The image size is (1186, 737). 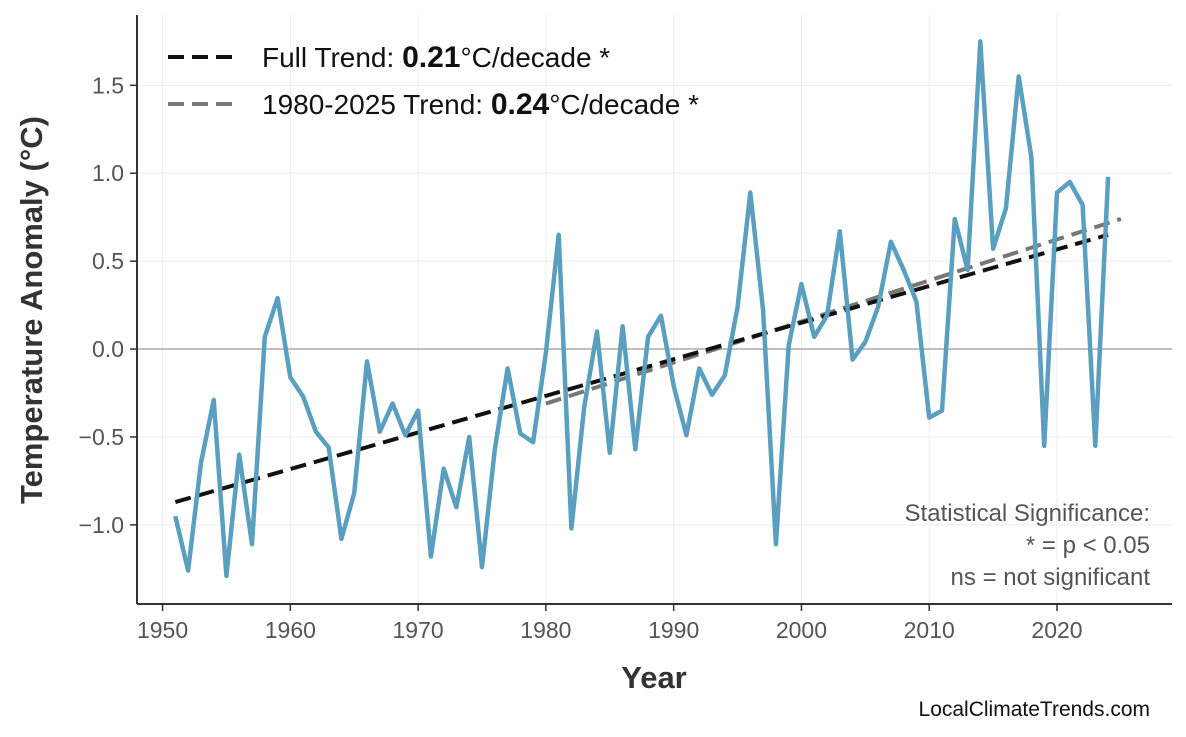 What do you see at coordinates (108, 305) in the screenshot?
I see `y-ticks: −1.0 −0.5 0.0 0.5 1.0 1.5` at bounding box center [108, 305].